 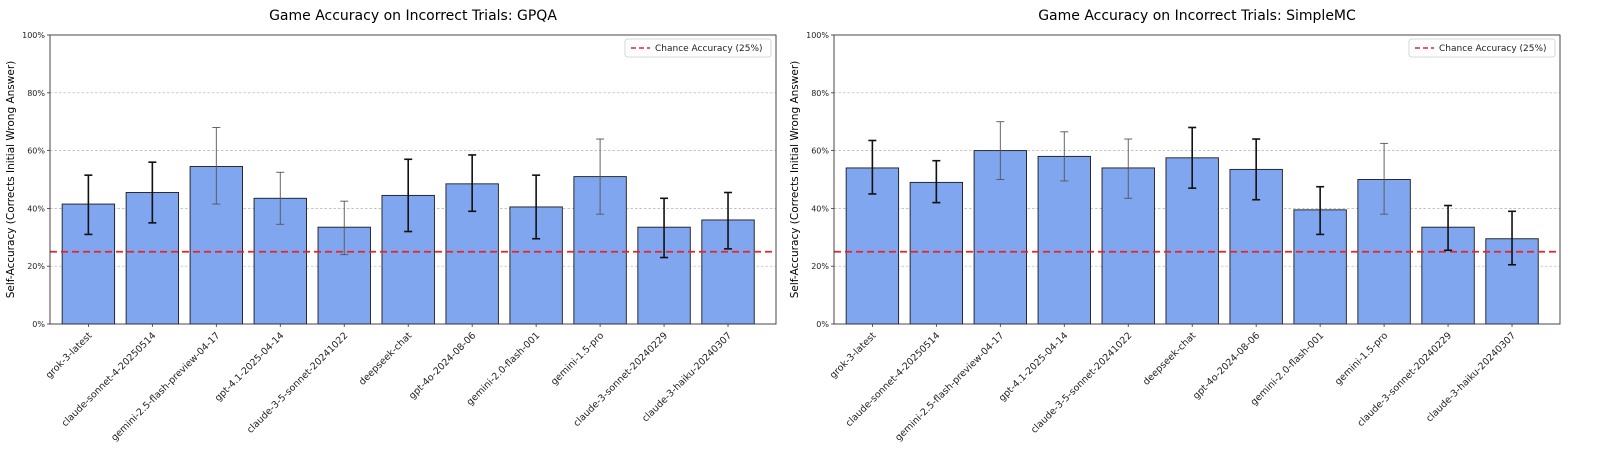 I want to click on chart-title: Game Accuracy on Incorrect Trials: GPQA, so click(x=413, y=16).